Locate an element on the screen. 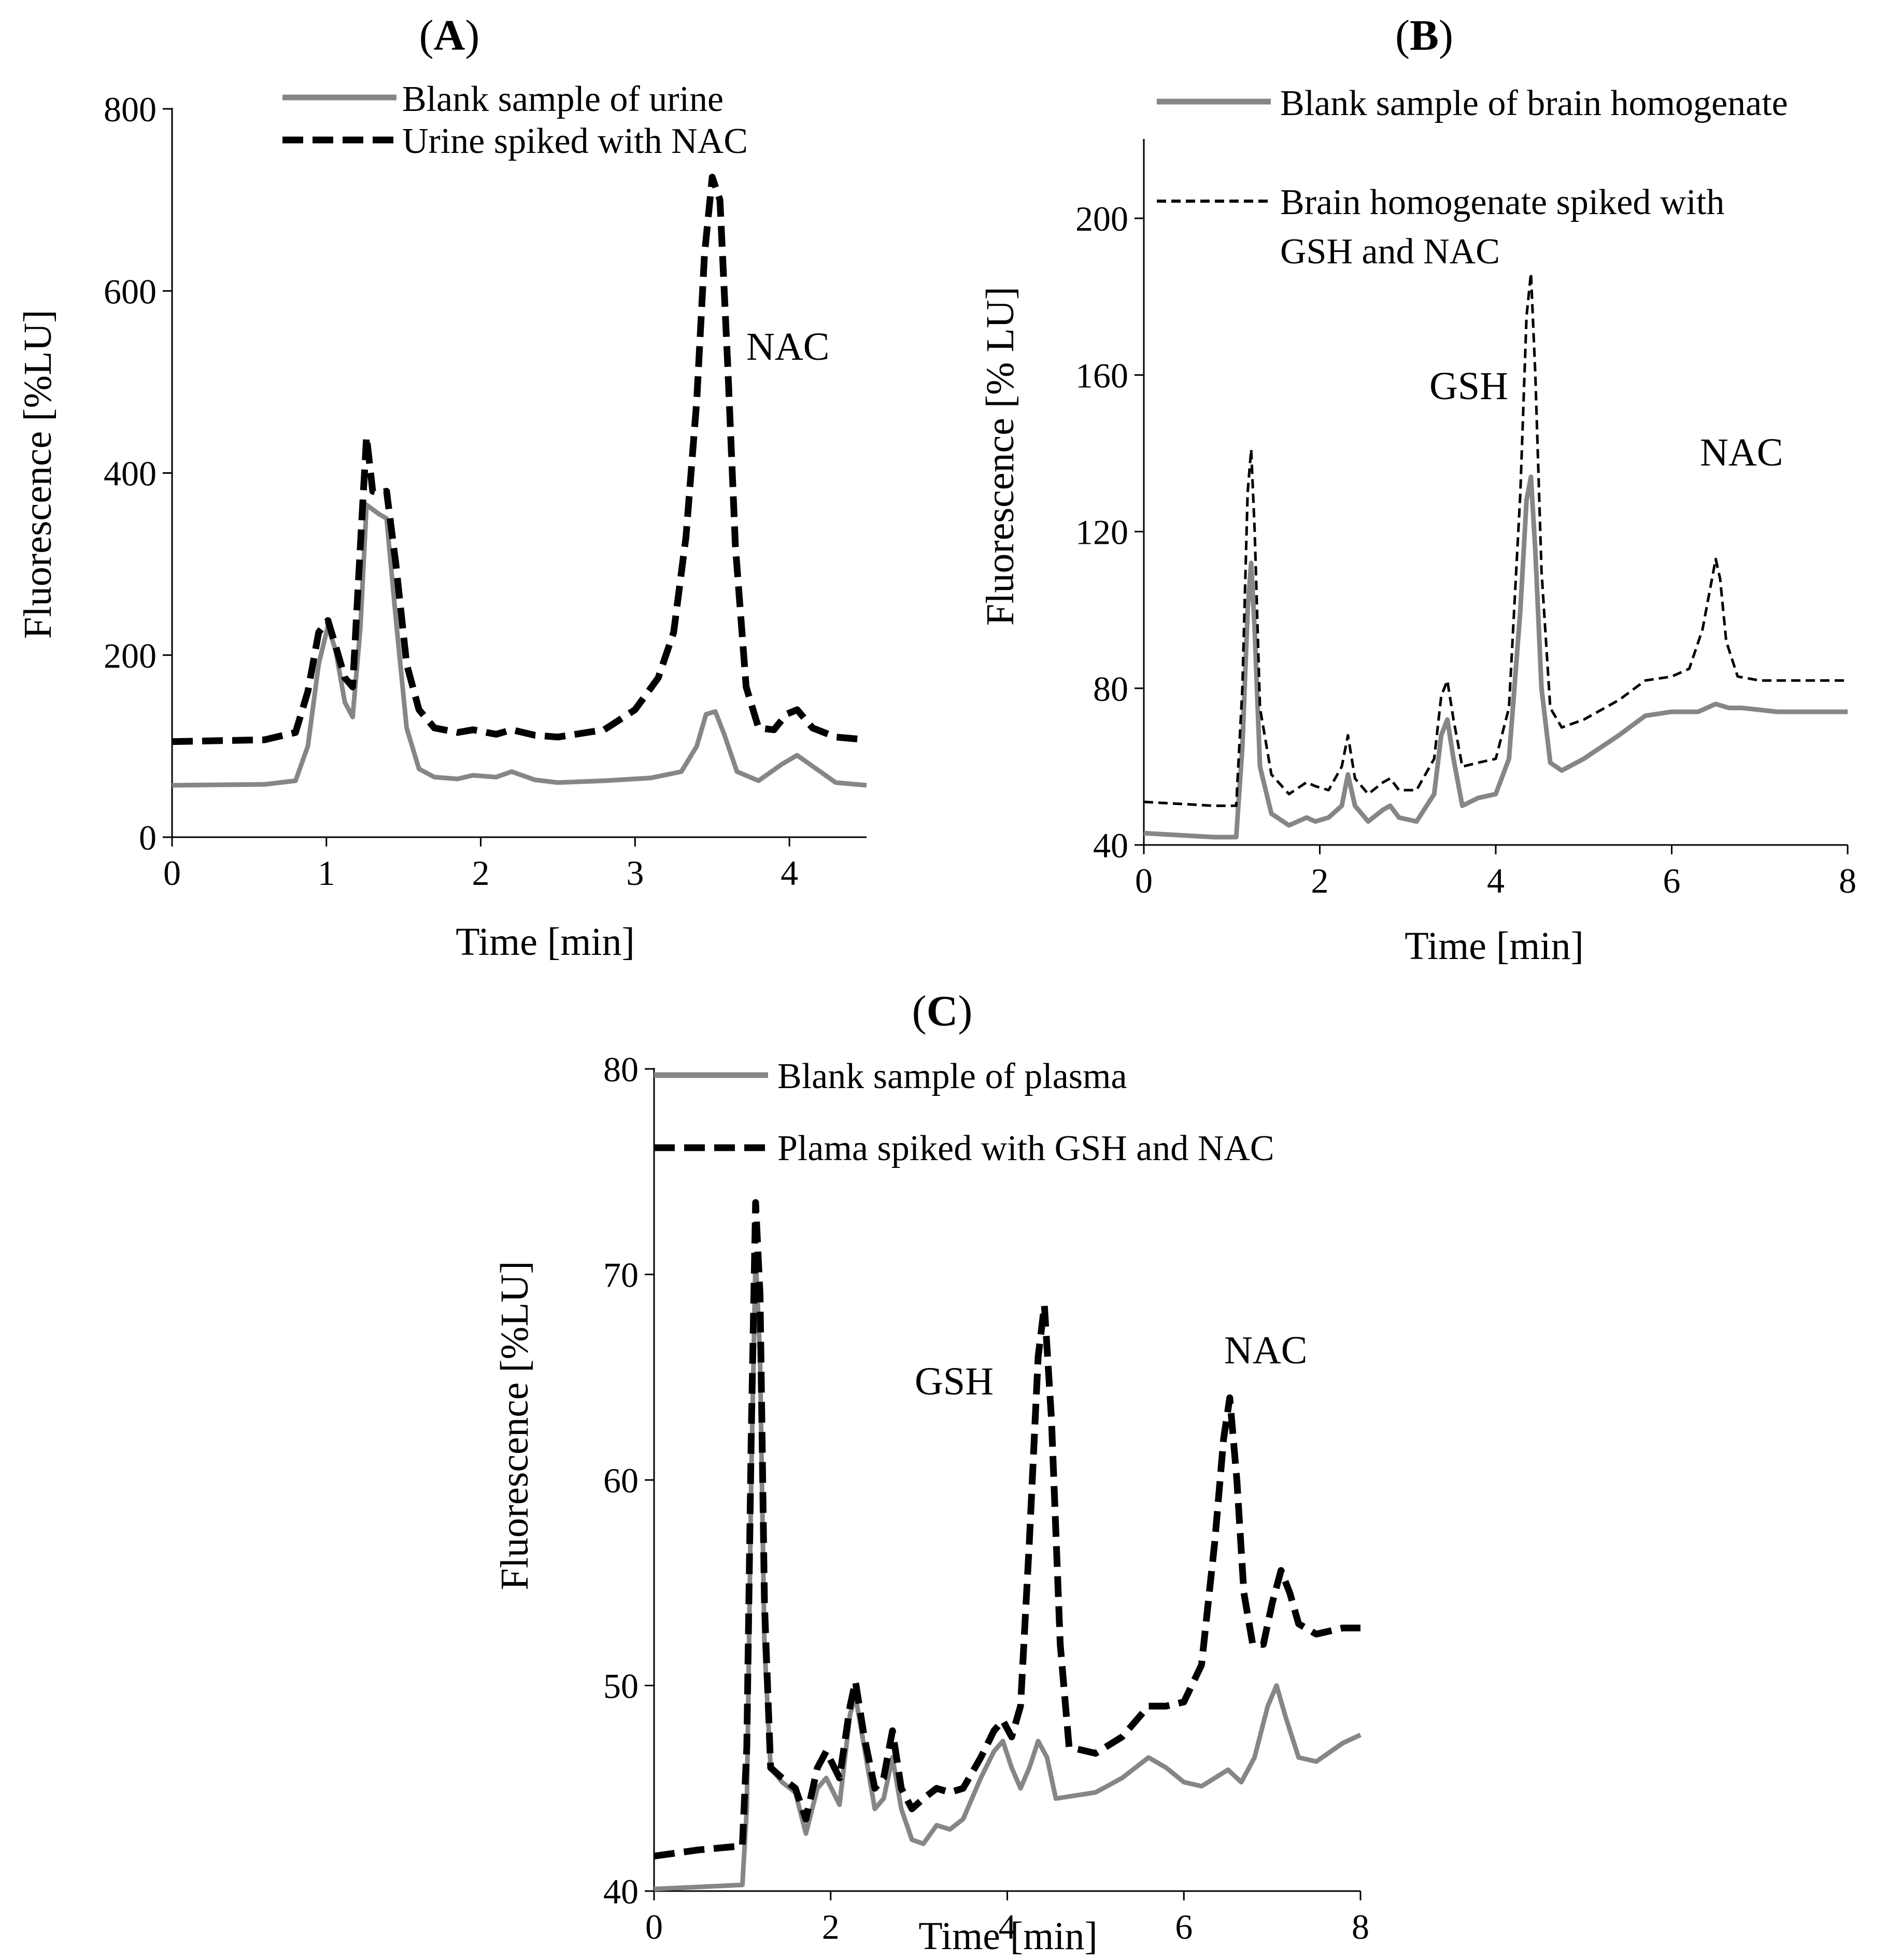  panel-c-y-tick-label: 40 is located at coordinates (621, 1891).